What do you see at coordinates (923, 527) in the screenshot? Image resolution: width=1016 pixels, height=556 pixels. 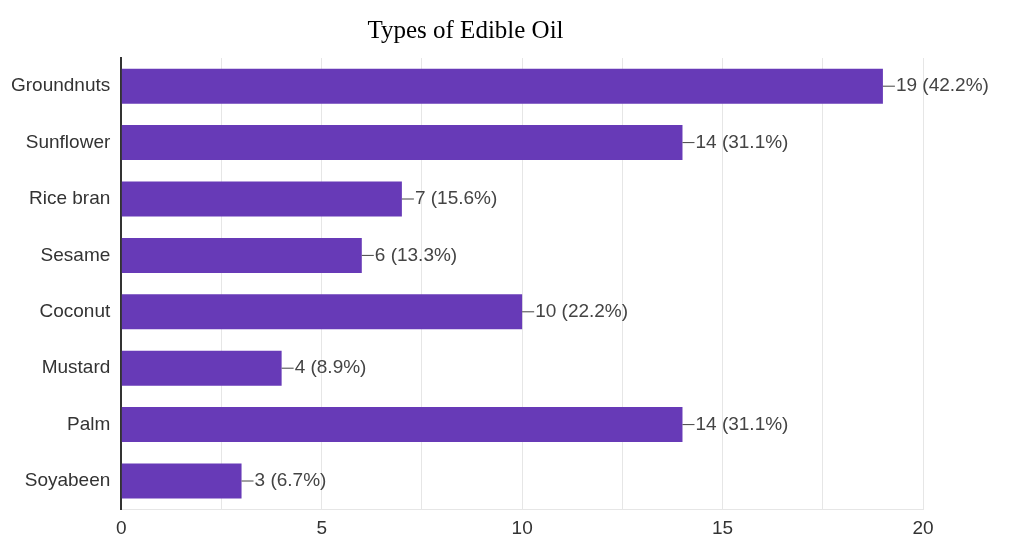 I see `x-tick-label: 20` at bounding box center [923, 527].